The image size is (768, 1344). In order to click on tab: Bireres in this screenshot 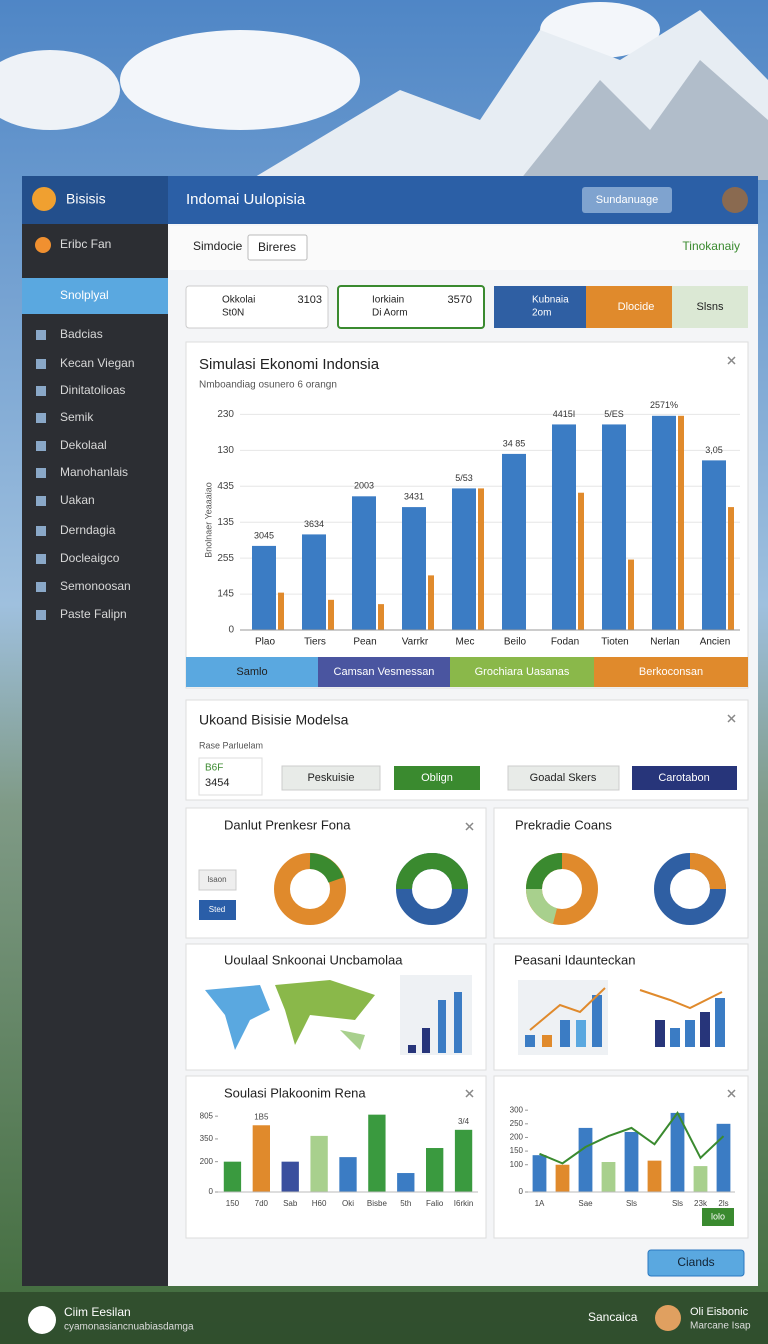, I will do `click(277, 247)`.